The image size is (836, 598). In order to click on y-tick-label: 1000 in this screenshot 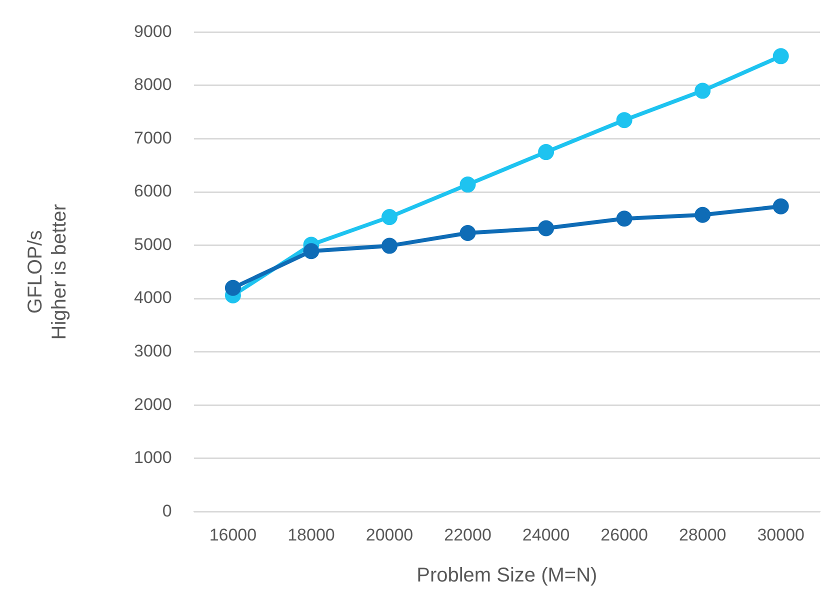, I will do `click(153, 458)`.